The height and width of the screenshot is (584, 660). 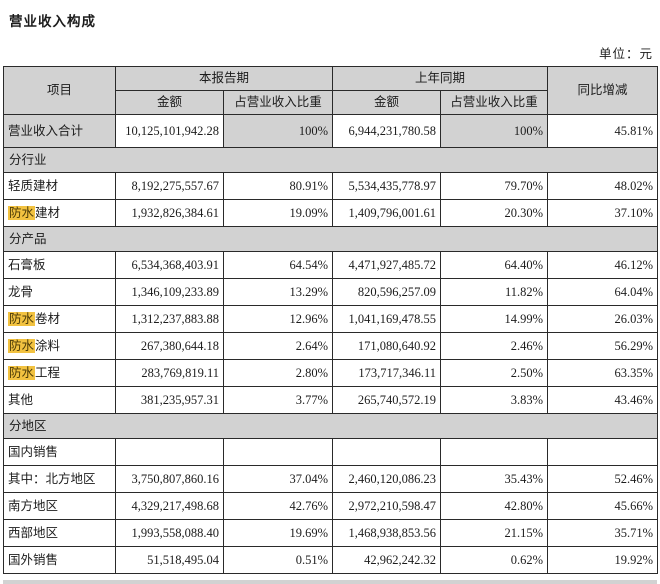 I want to click on row-label-text: 涂料, so click(x=48, y=345).